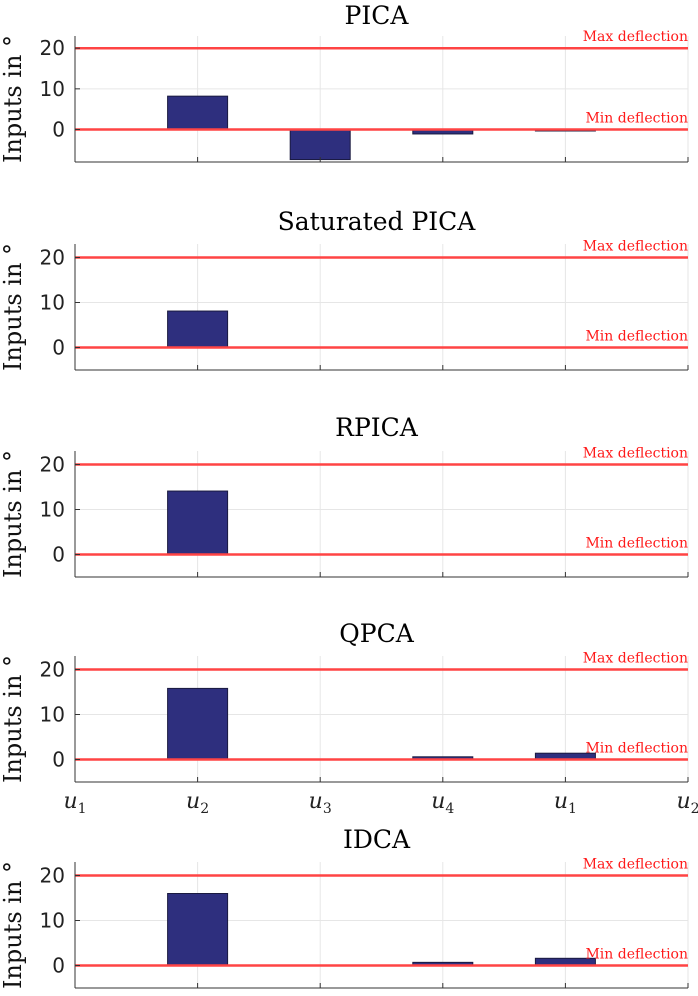 This screenshot has width=698, height=996. What do you see at coordinates (376, 633) in the screenshot?
I see `subplot-title: QPCA` at bounding box center [376, 633].